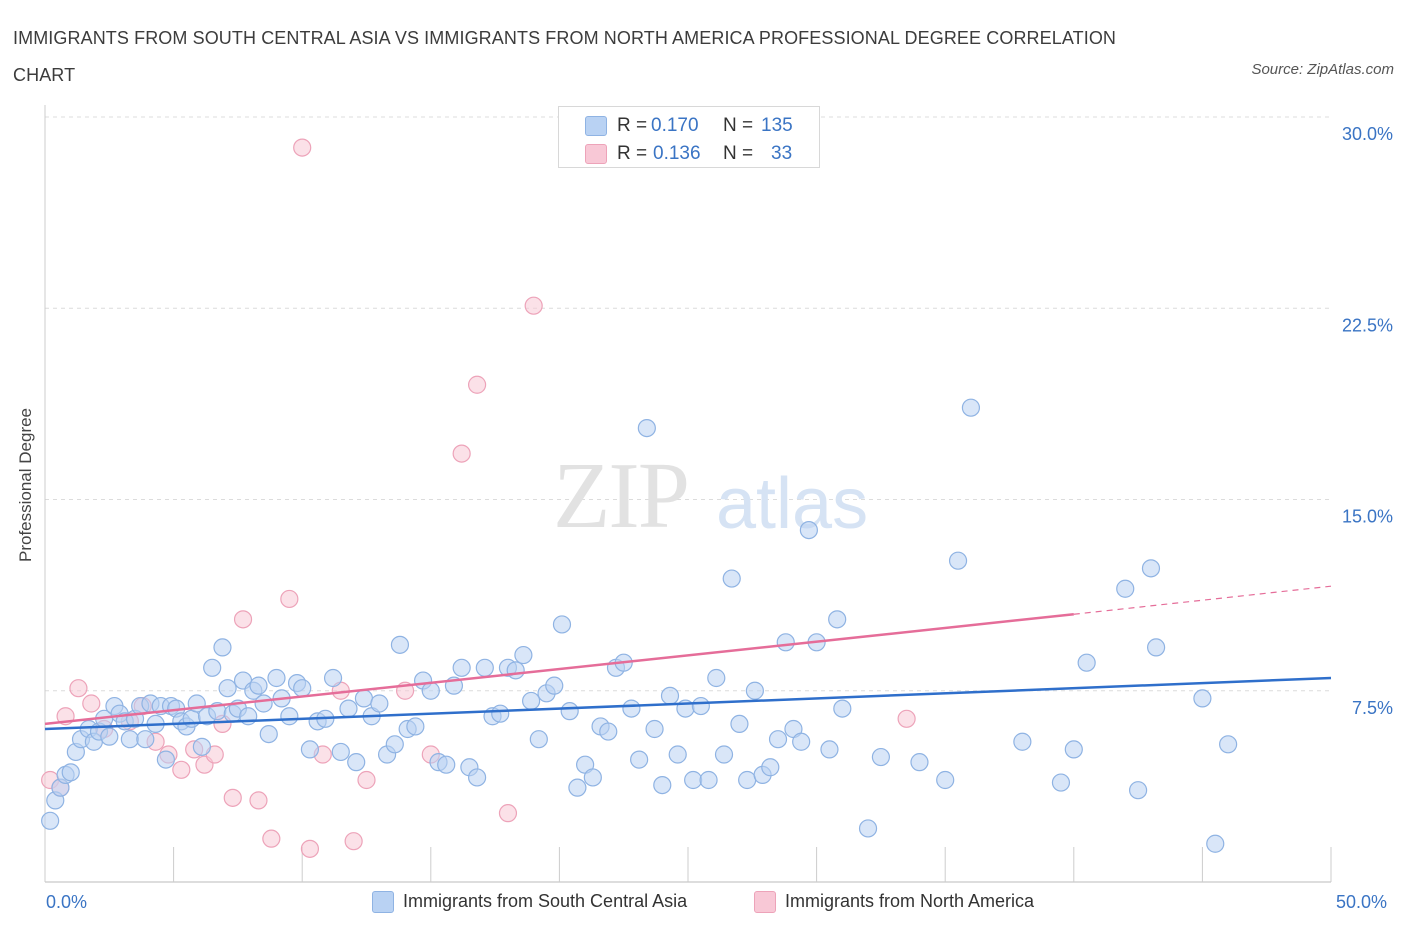 The height and width of the screenshot is (930, 1406). Describe the element at coordinates (596, 154) in the screenshot. I see `legend-swatch-pink` at that location.